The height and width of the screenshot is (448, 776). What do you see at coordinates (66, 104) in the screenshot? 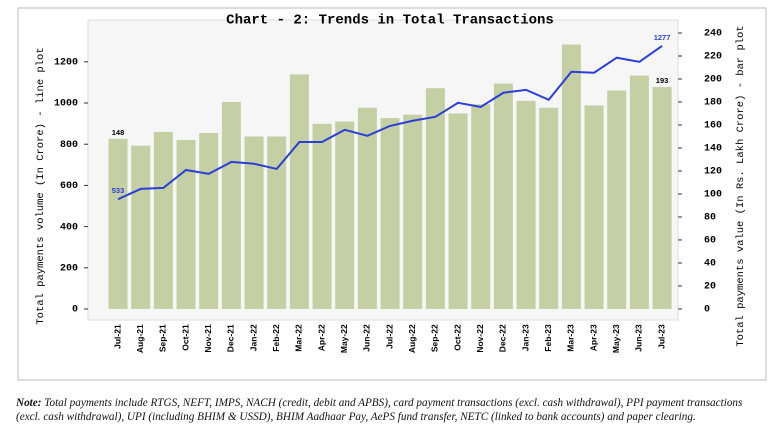
I see `y-tick-label: 1000` at bounding box center [66, 104].